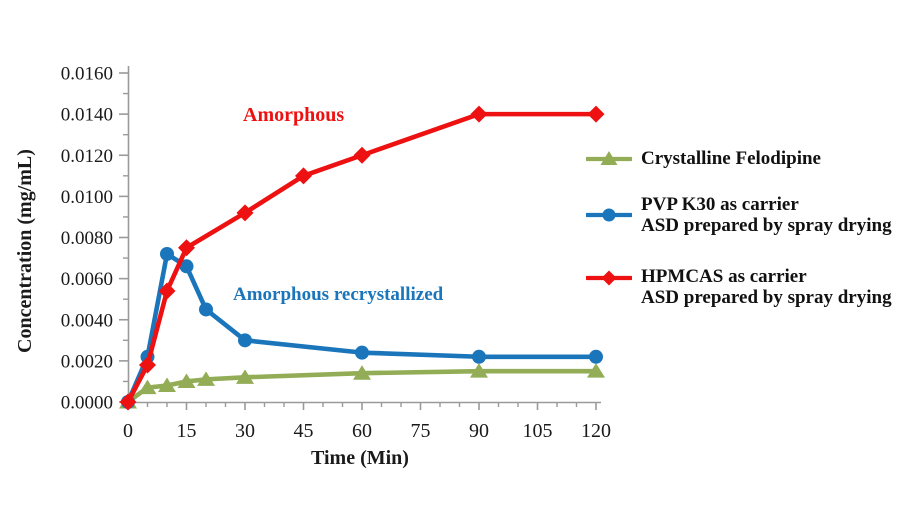 The height and width of the screenshot is (509, 904). I want to click on legend-label: Crystalline Felodipine, so click(731, 158).